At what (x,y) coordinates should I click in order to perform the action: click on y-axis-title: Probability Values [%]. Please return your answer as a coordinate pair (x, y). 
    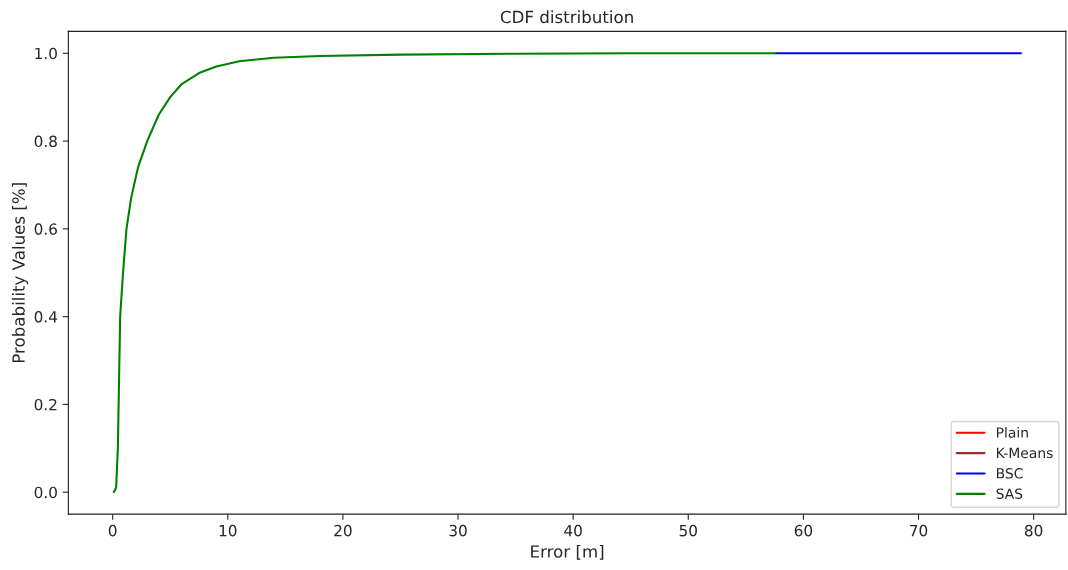
    Looking at the image, I should click on (20, 273).